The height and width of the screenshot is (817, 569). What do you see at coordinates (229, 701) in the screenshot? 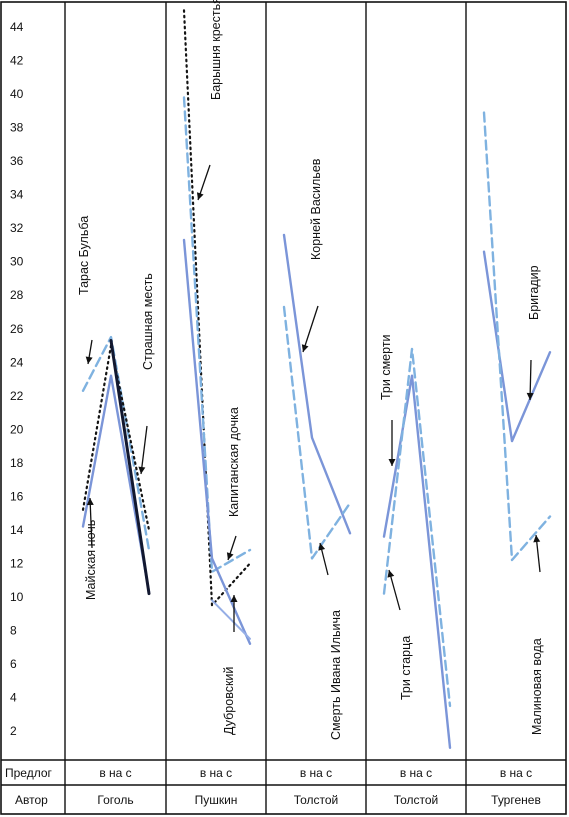
I see `series-label: Дубровский` at bounding box center [229, 701].